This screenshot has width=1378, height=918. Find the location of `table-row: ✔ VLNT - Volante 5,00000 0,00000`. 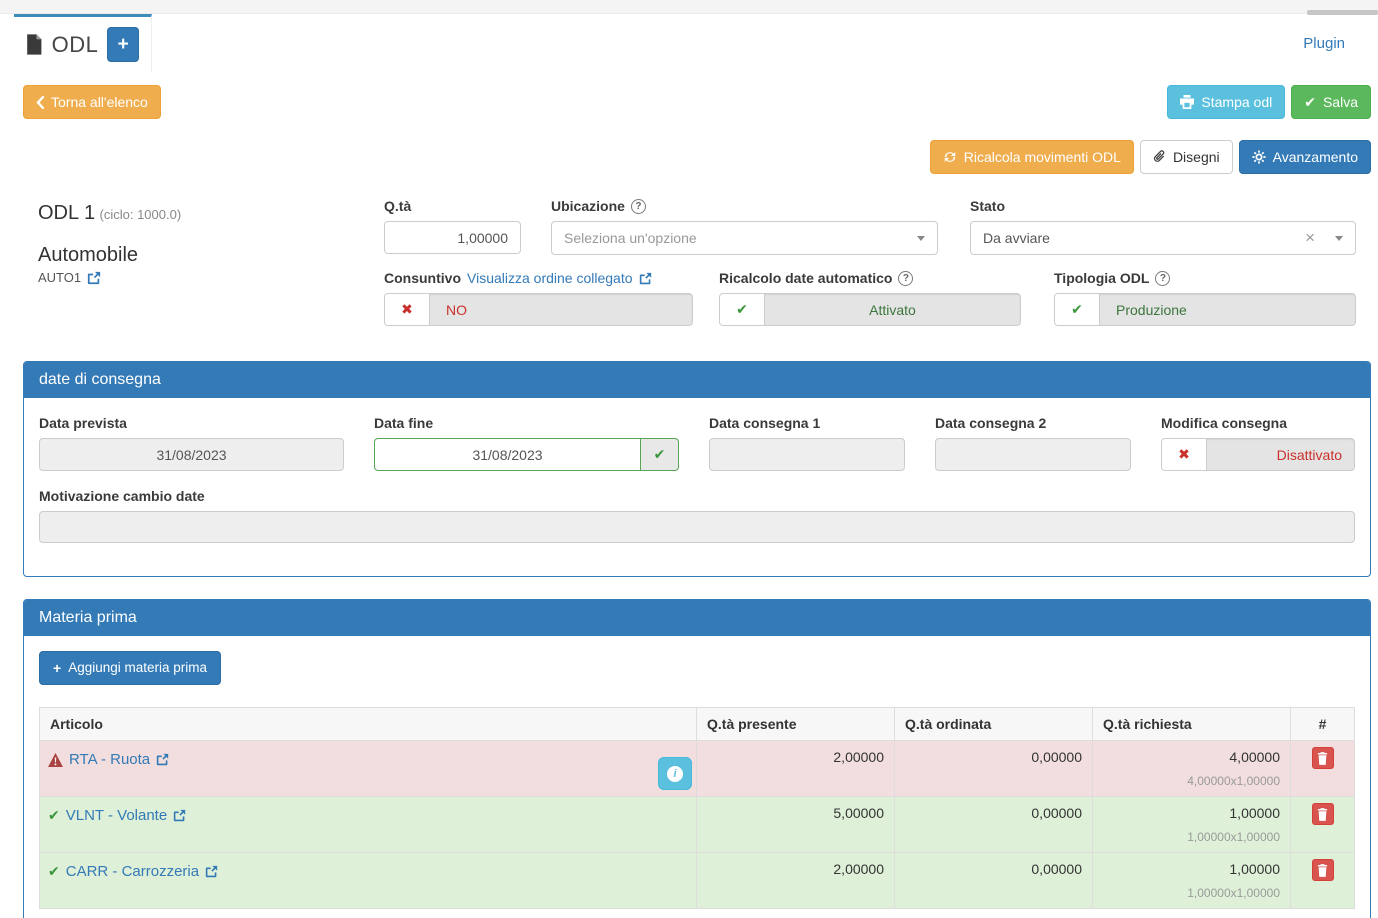

table-row: ✔ VLNT - Volante 5,00000 0,00000 is located at coordinates (697, 824).